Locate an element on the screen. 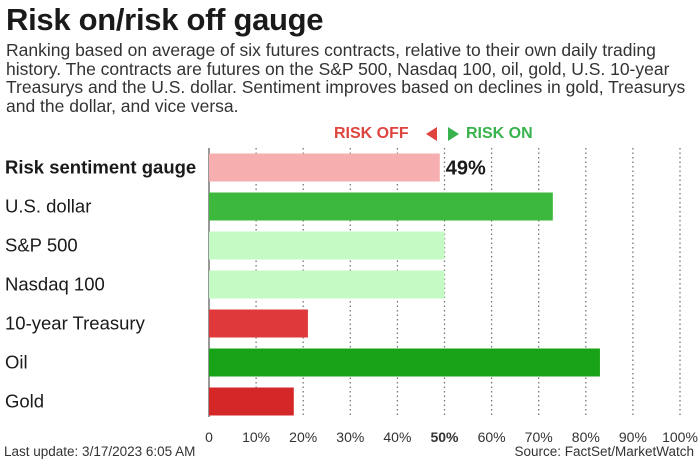  data-label: 49% is located at coordinates (466, 169).